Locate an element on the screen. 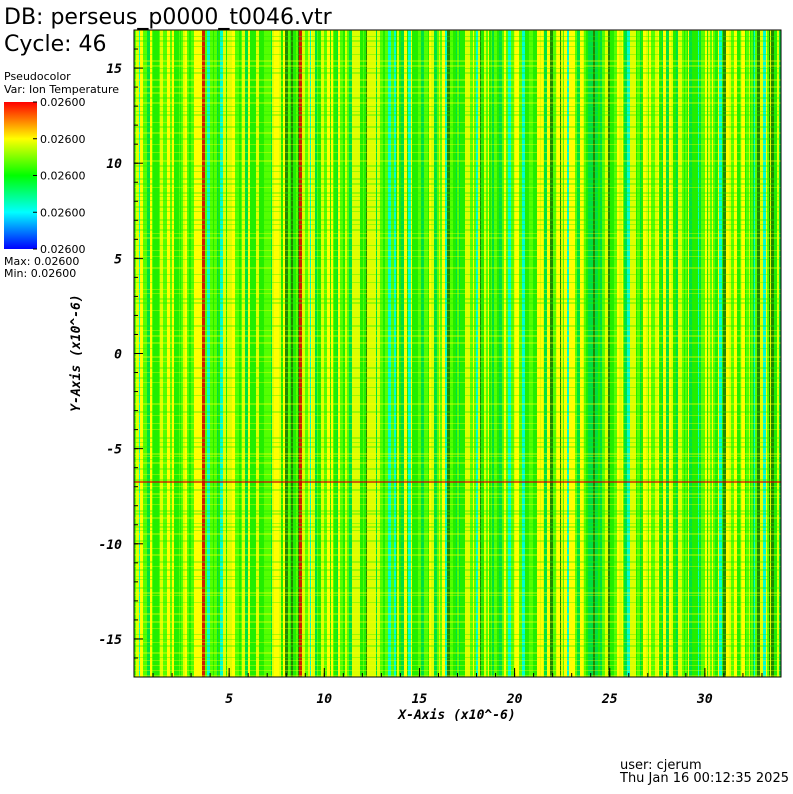 The height and width of the screenshot is (794, 793). cycle: Cycle: 46 is located at coordinates (55, 44).